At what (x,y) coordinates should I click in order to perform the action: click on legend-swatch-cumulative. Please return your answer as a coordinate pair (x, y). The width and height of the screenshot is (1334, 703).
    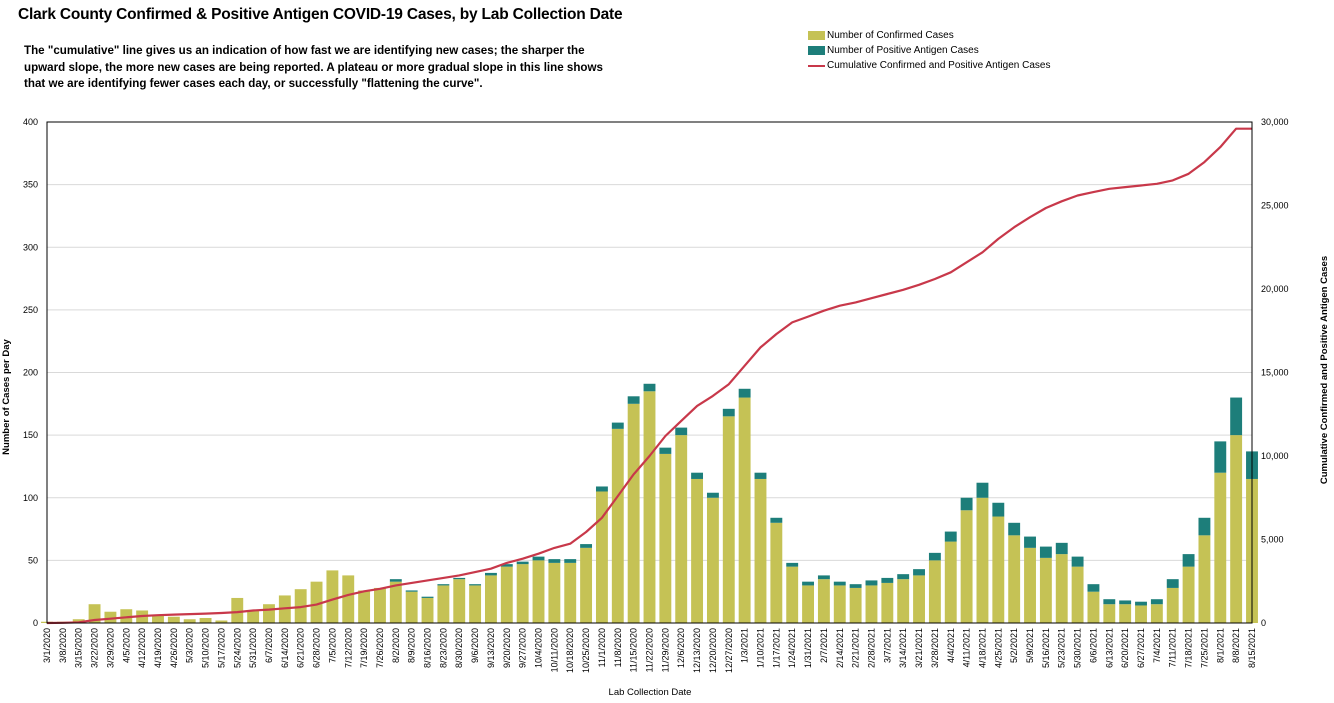
    Looking at the image, I should click on (816, 65).